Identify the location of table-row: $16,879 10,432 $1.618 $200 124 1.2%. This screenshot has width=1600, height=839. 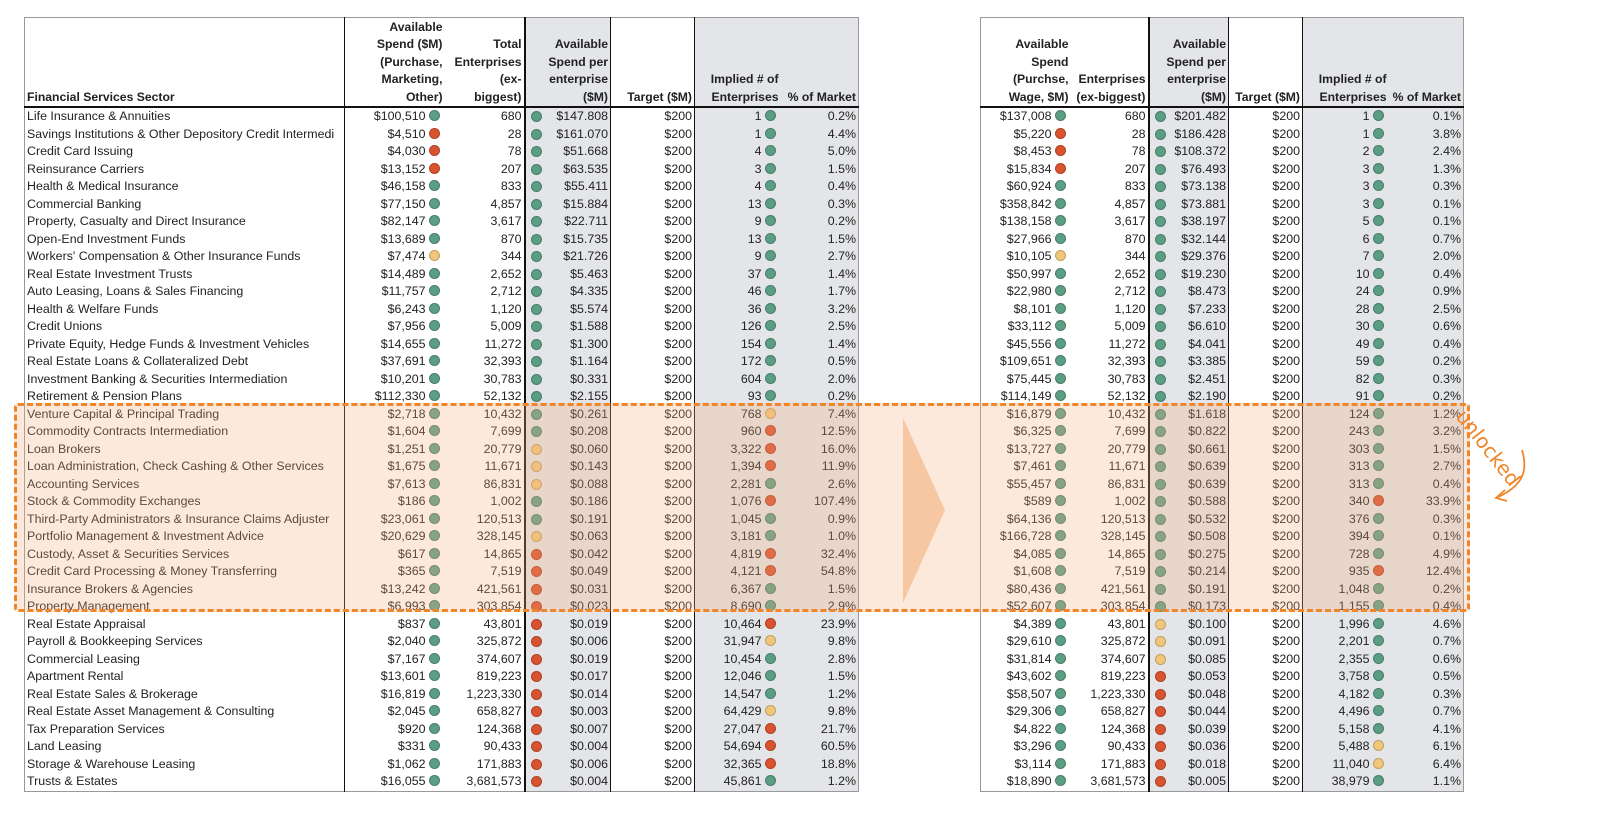
(1222, 414).